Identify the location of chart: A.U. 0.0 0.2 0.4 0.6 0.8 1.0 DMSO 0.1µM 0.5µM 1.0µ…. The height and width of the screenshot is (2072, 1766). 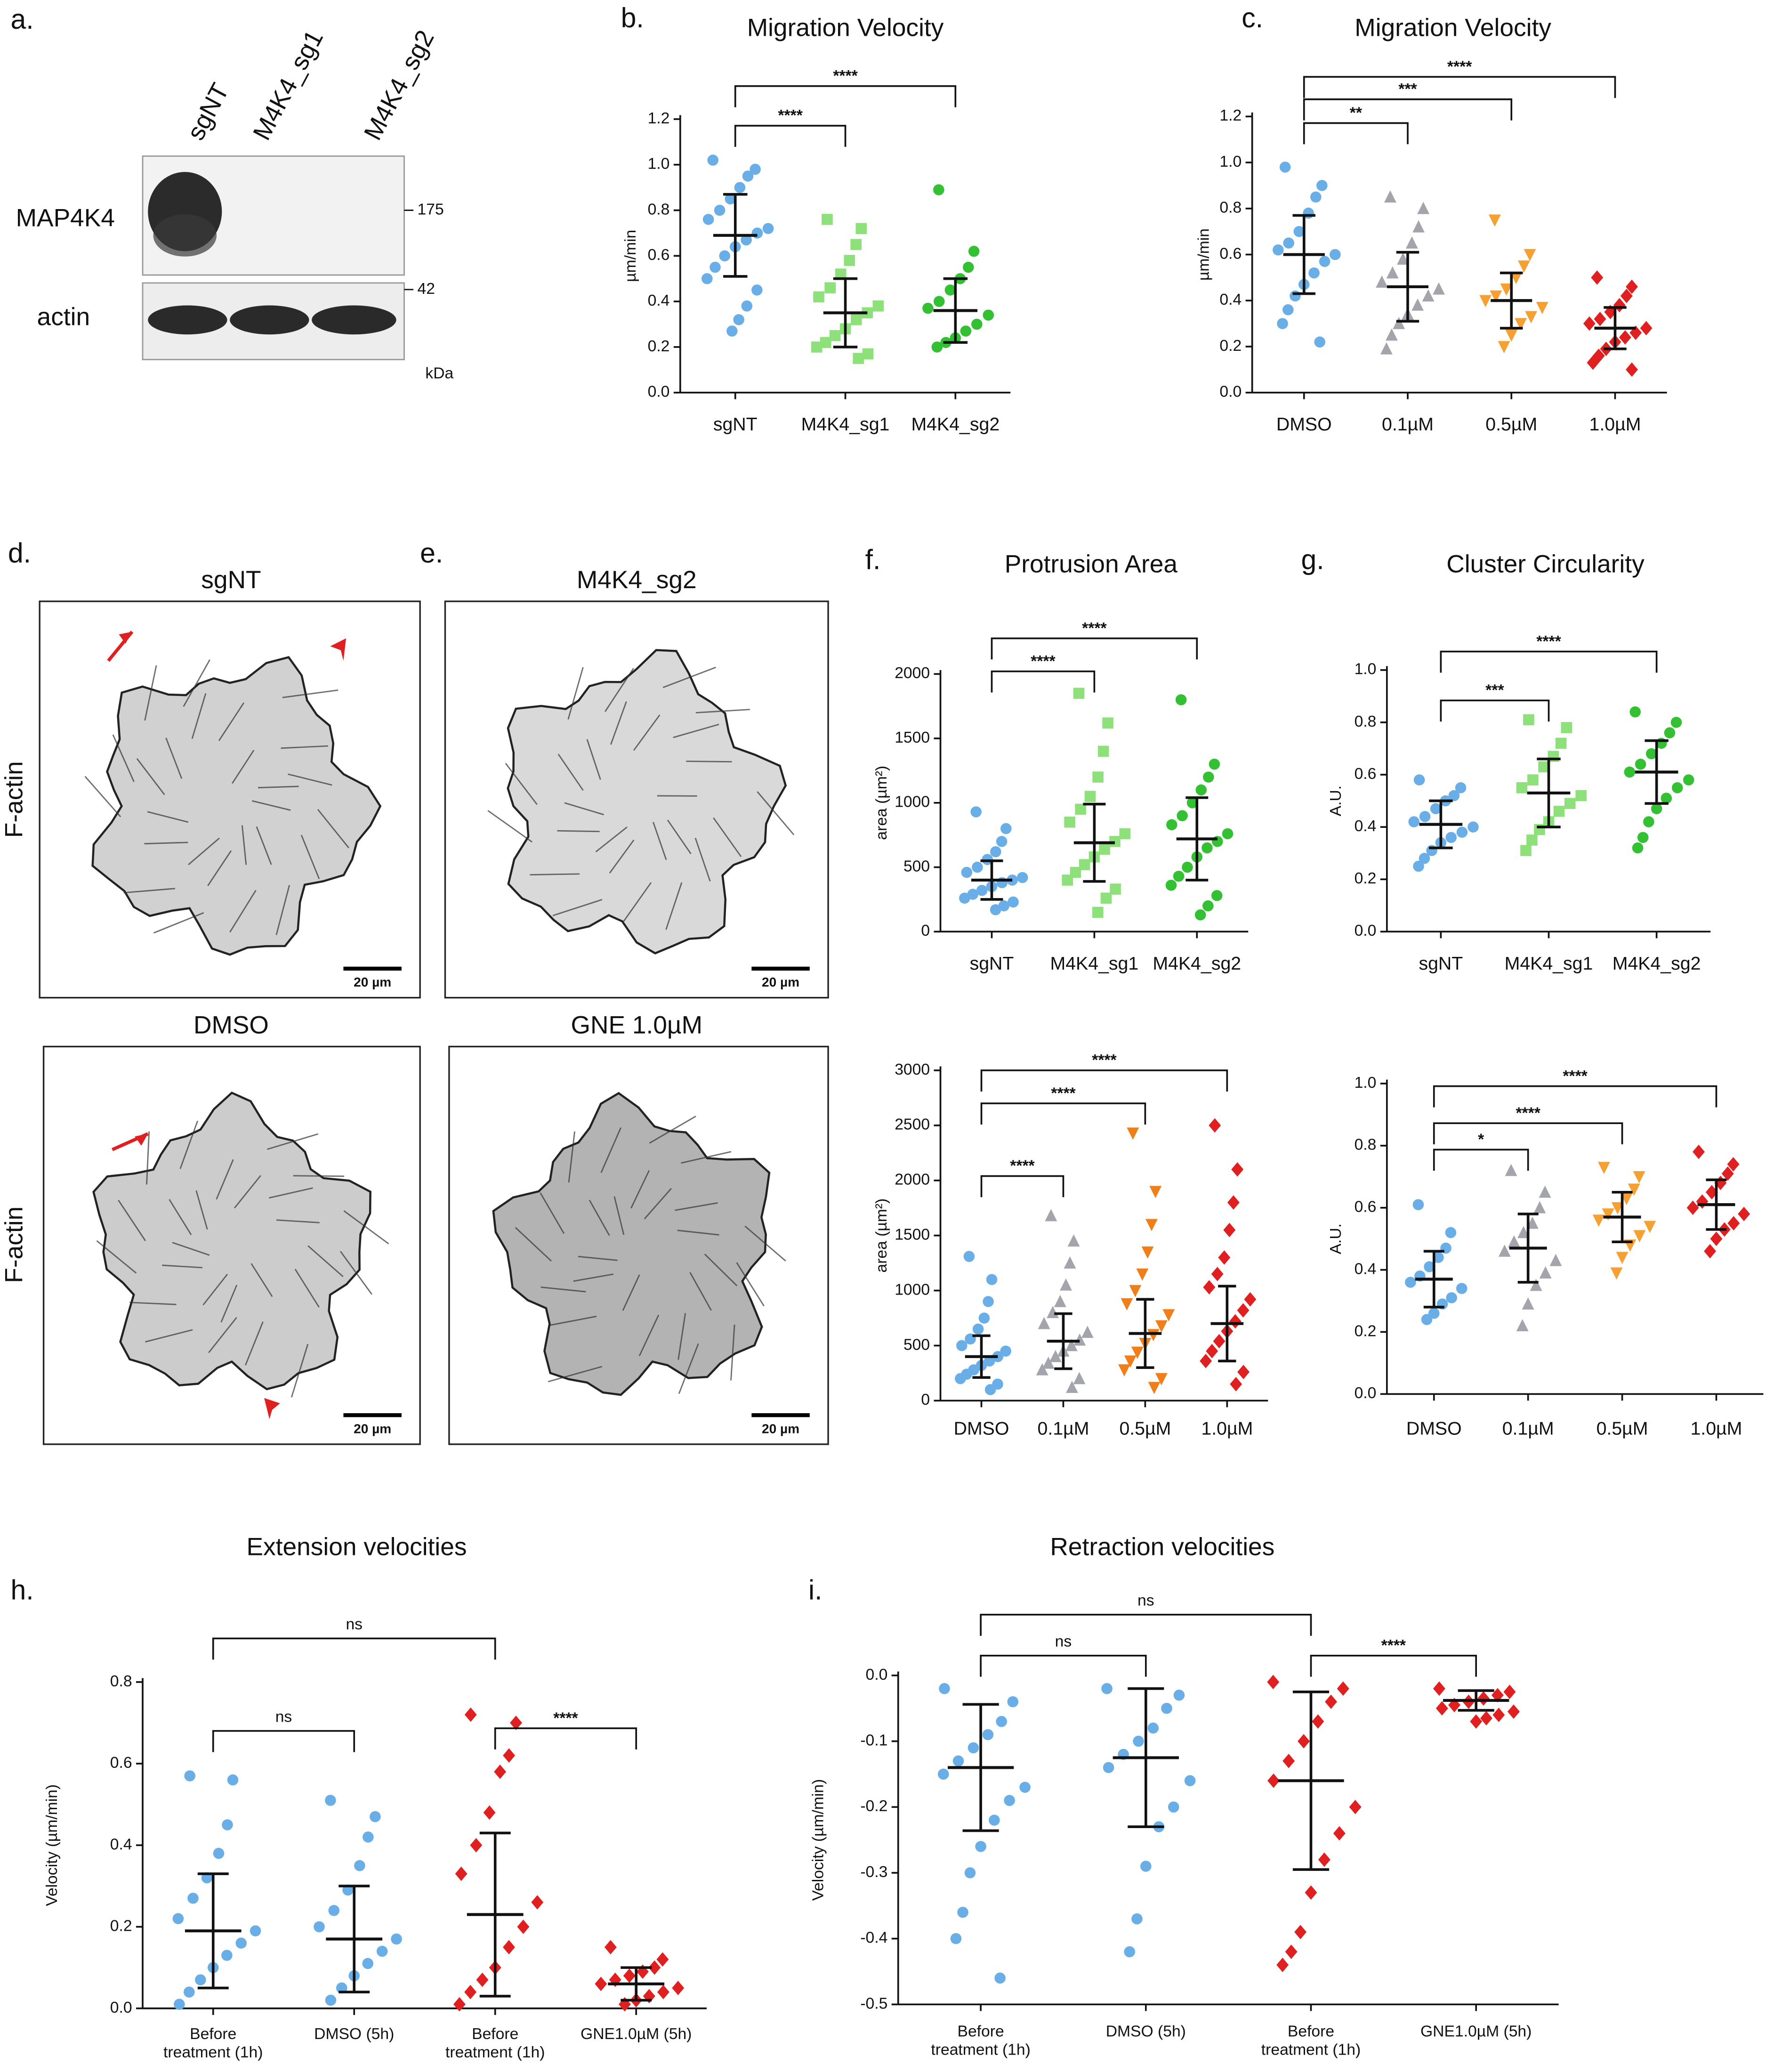
(1545, 1253).